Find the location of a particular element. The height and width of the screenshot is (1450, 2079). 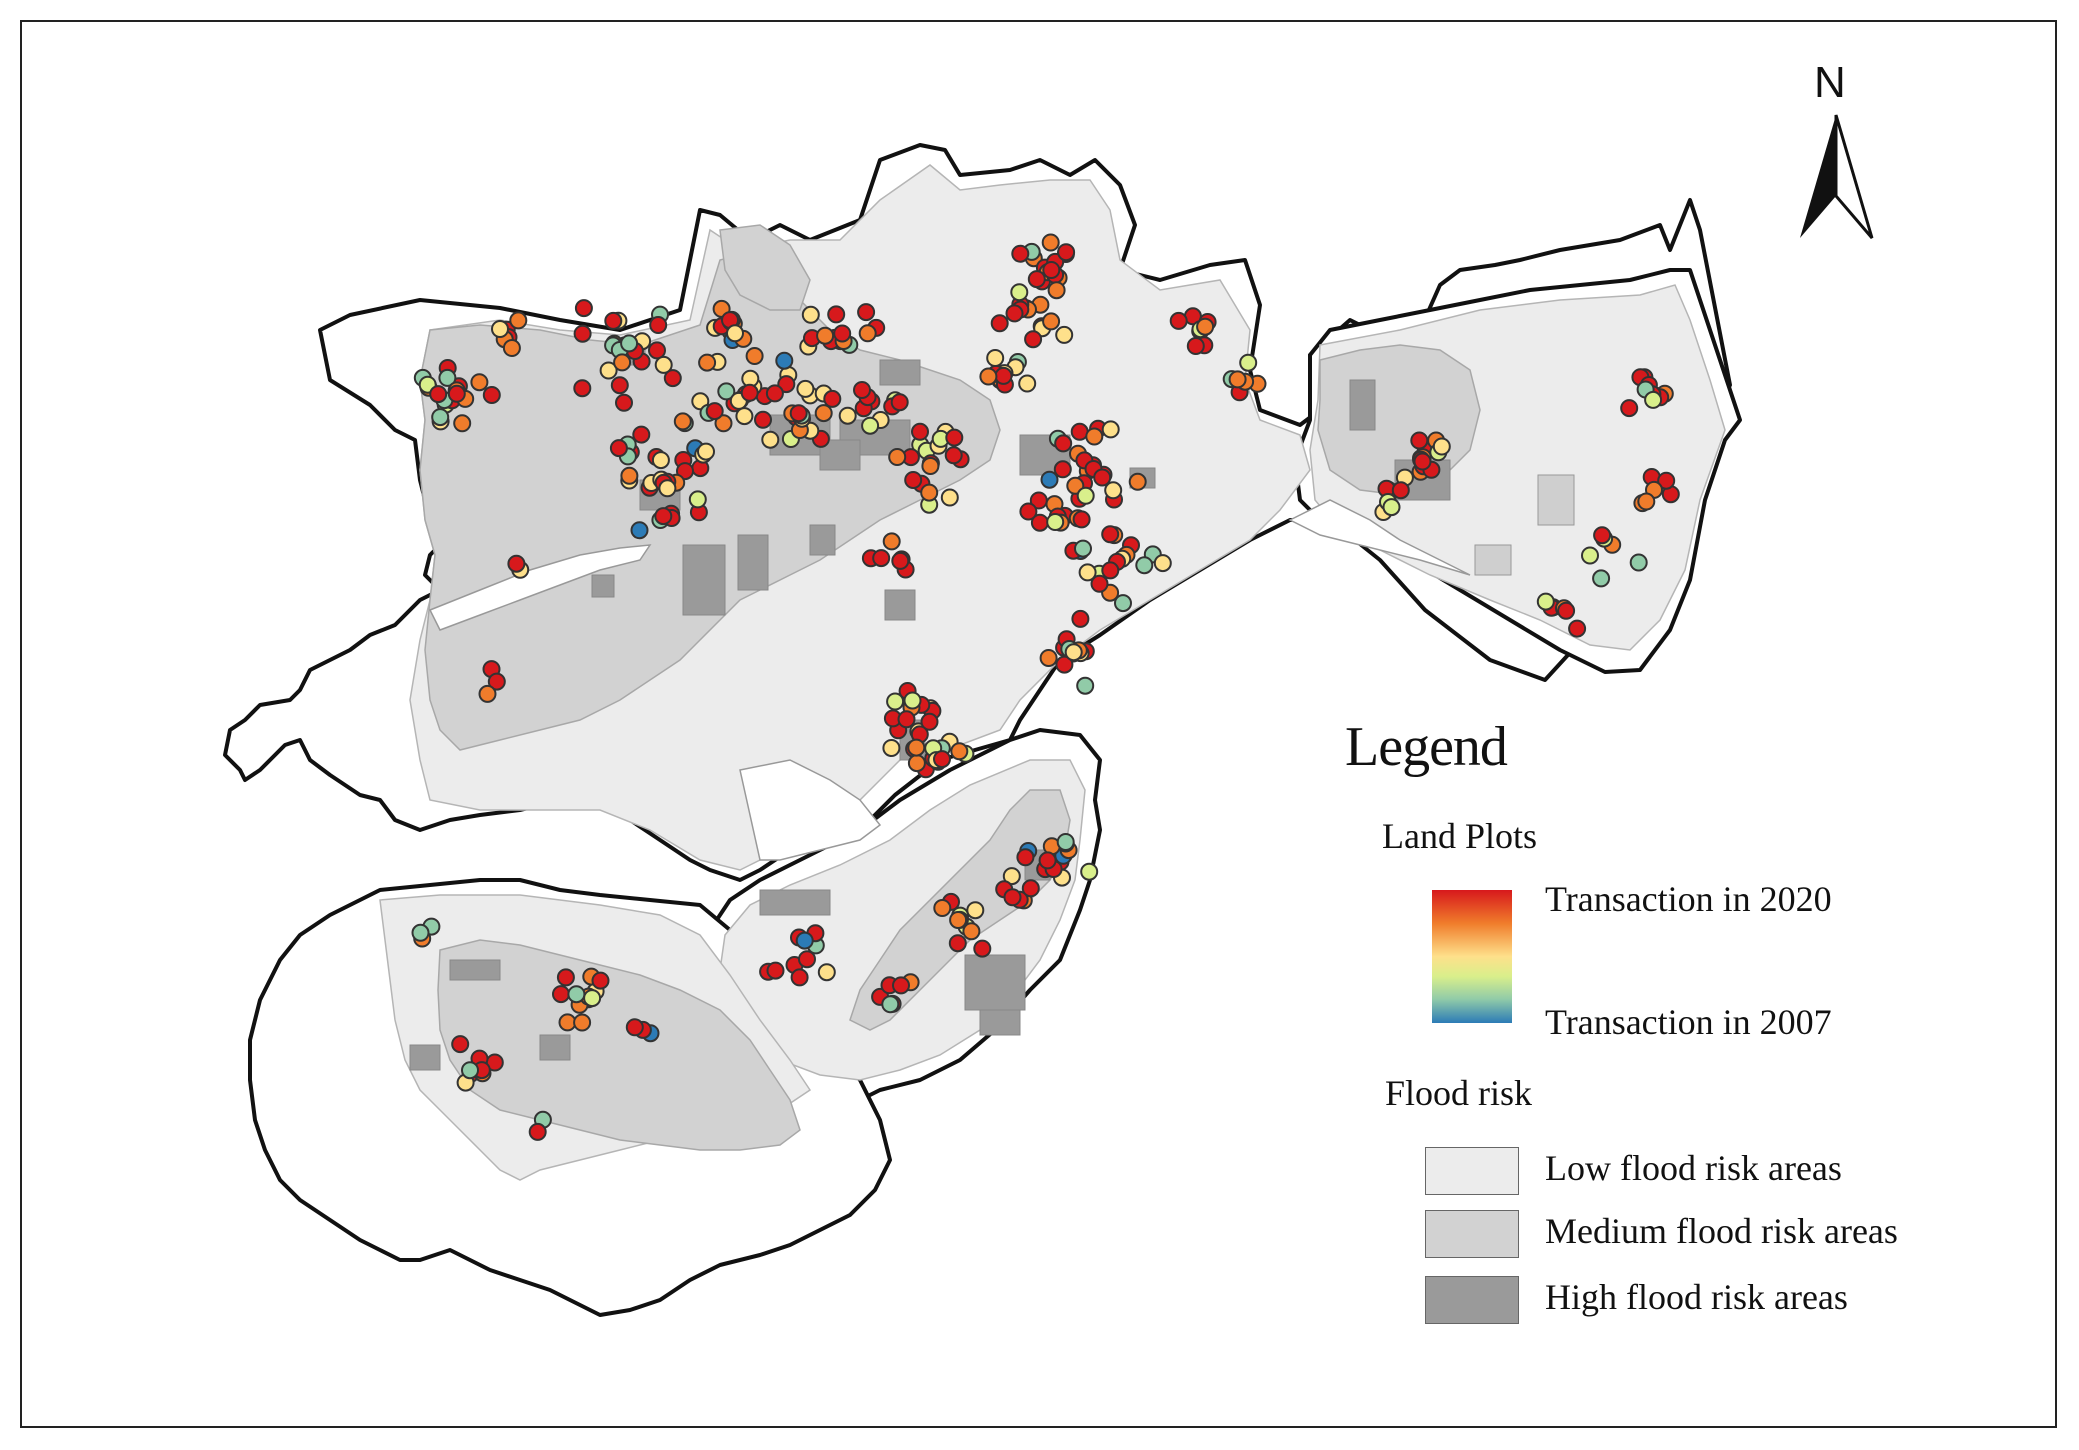

ramp-bottom-label: Transaction in 2007 is located at coordinates (1688, 1022).